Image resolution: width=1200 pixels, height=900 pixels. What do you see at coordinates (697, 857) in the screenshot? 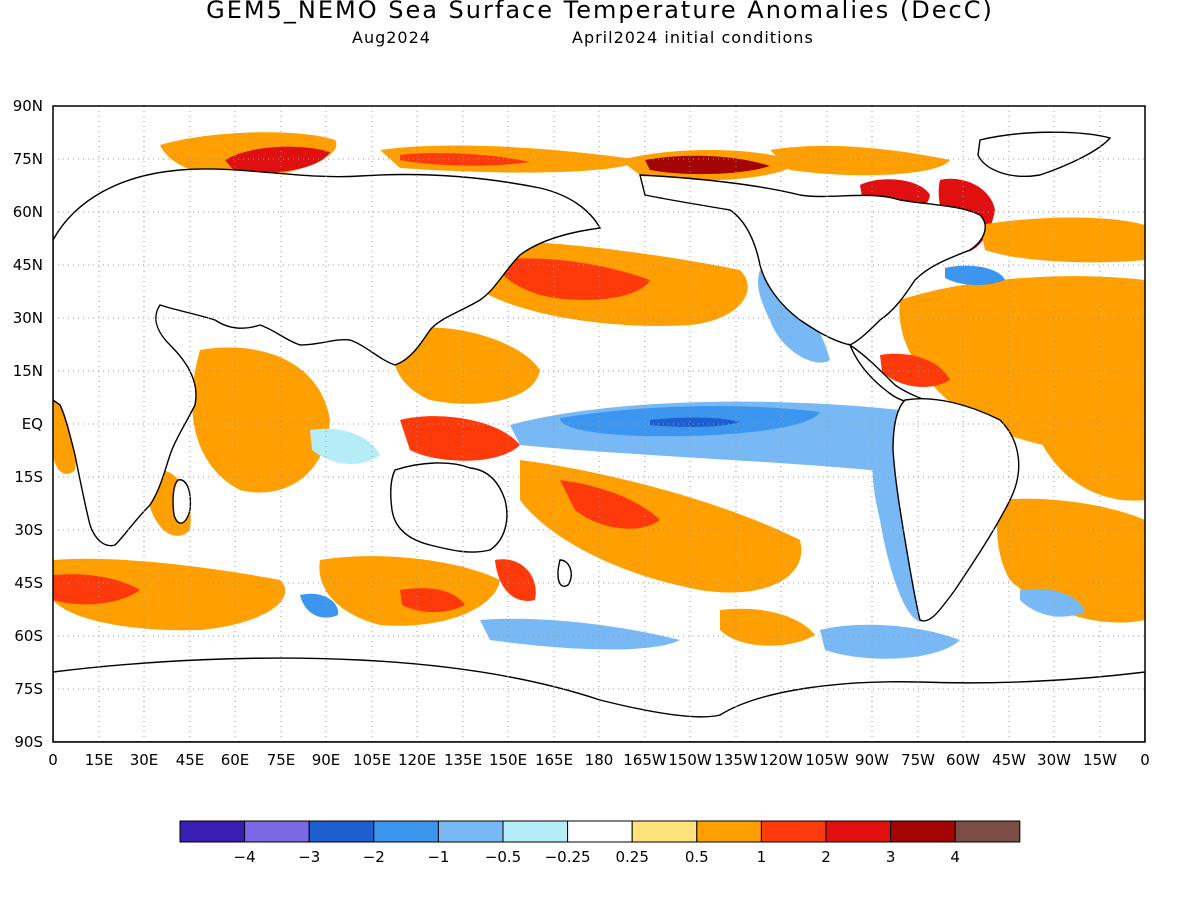
I see `colorbar-label: 0.5` at bounding box center [697, 857].